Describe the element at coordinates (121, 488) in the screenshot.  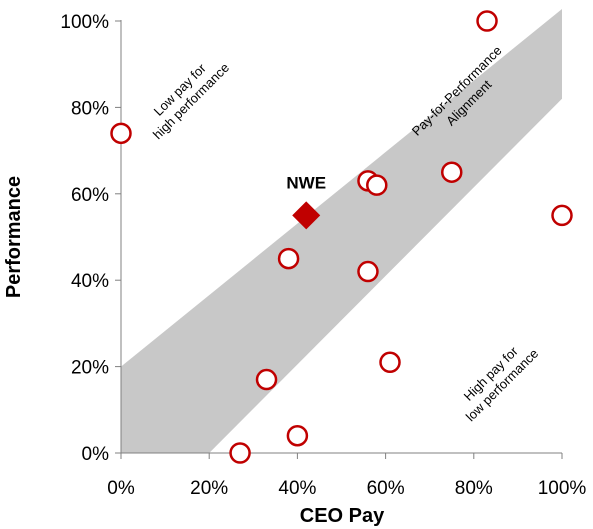
I see `x-tick-label: 0%` at that location.